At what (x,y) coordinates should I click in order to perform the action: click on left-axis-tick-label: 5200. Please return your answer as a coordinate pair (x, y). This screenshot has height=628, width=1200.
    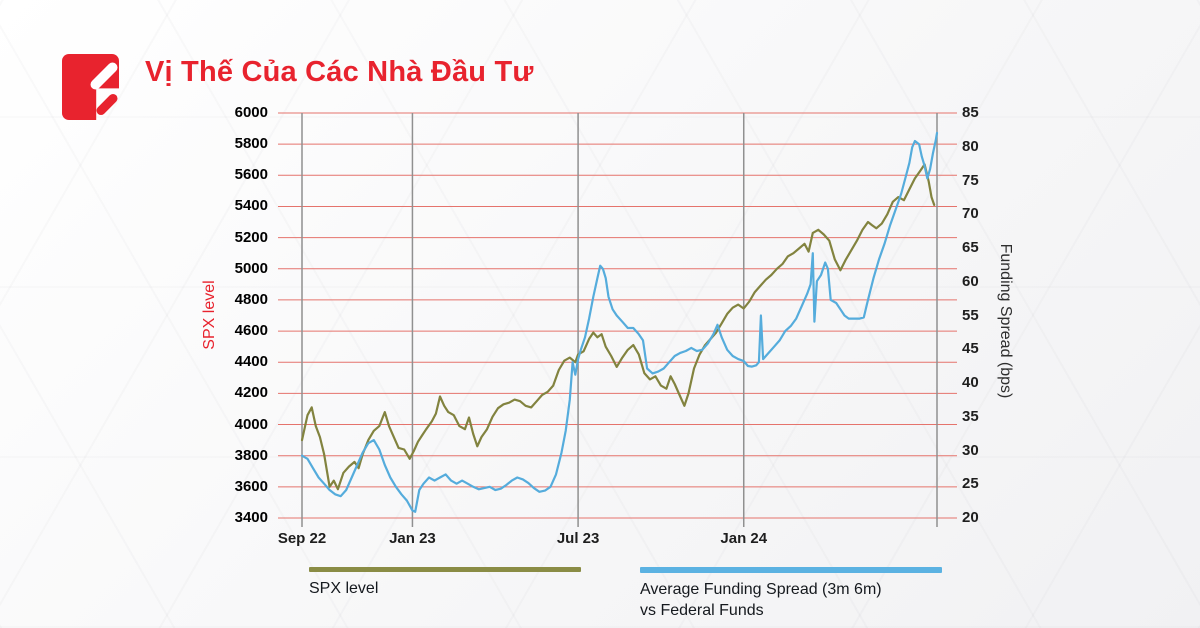
    Looking at the image, I should click on (251, 237).